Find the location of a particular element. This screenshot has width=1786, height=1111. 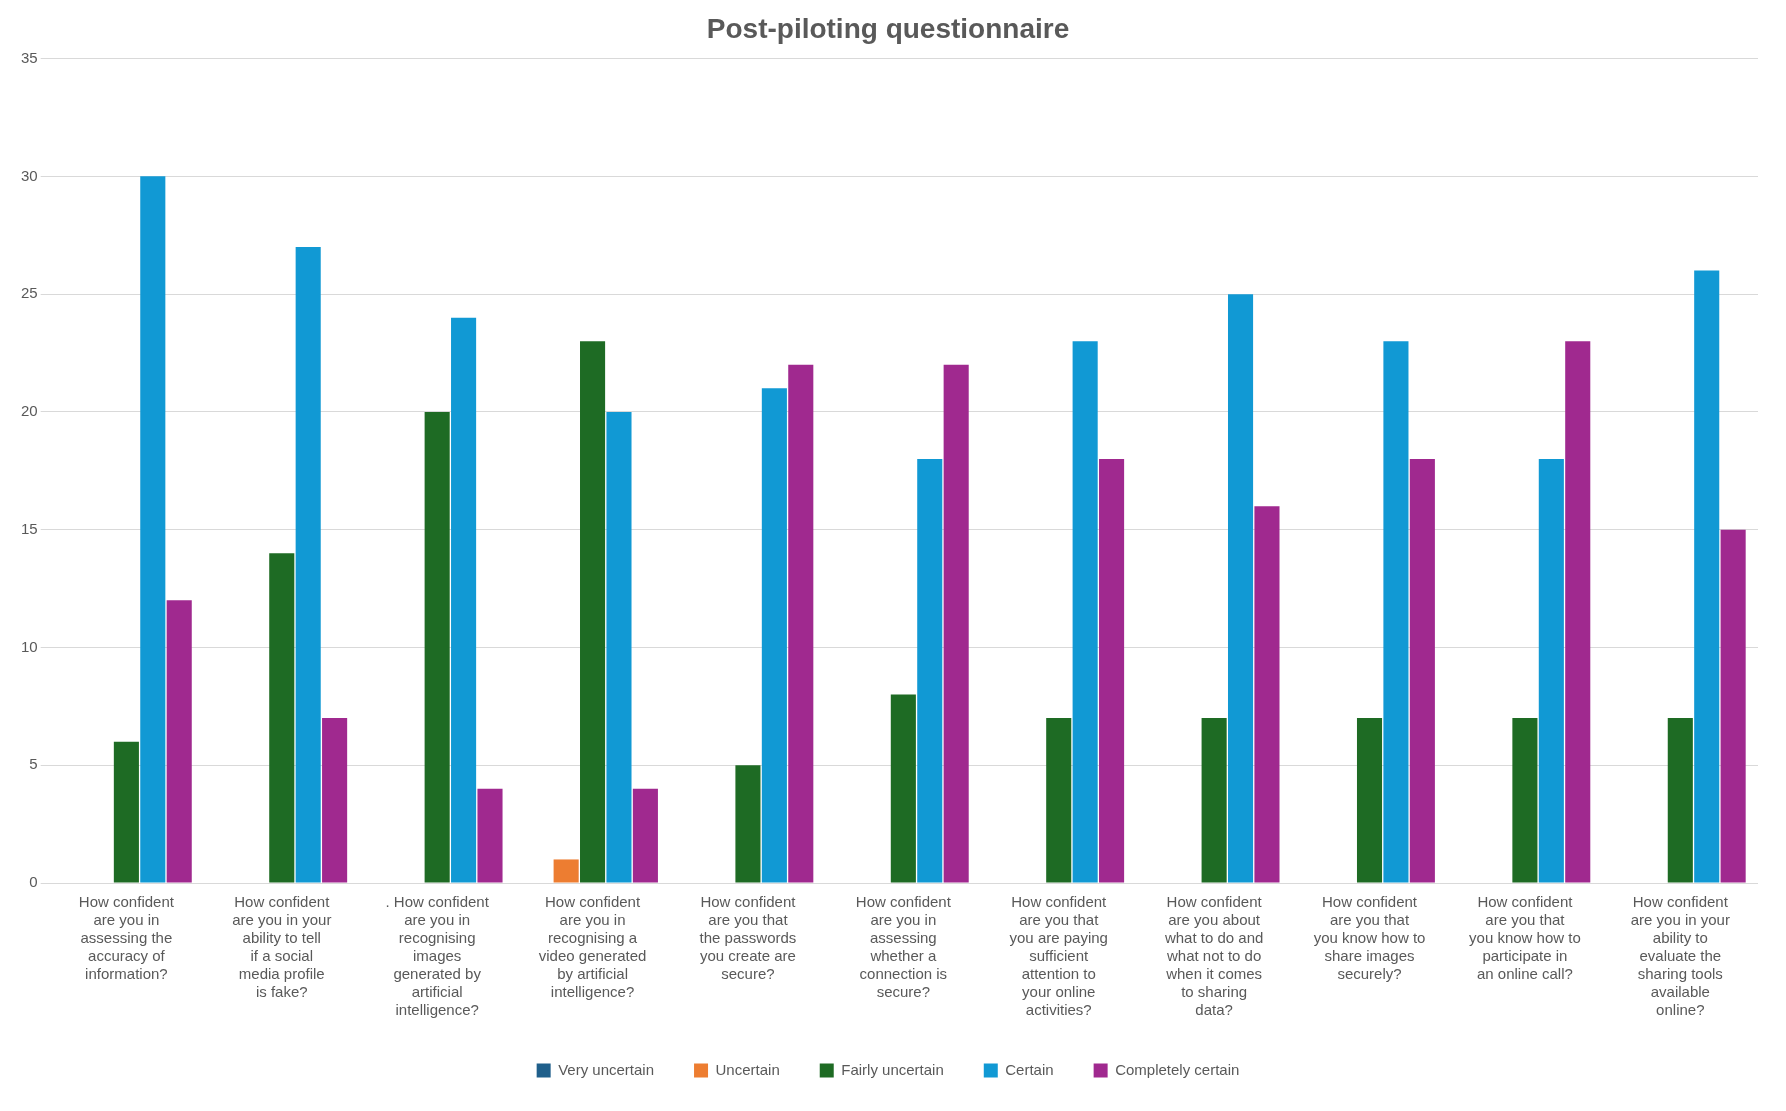

x-tick-label: How confident are you in recognising a video generated by artificial intelligence? is located at coordinates (592, 947).